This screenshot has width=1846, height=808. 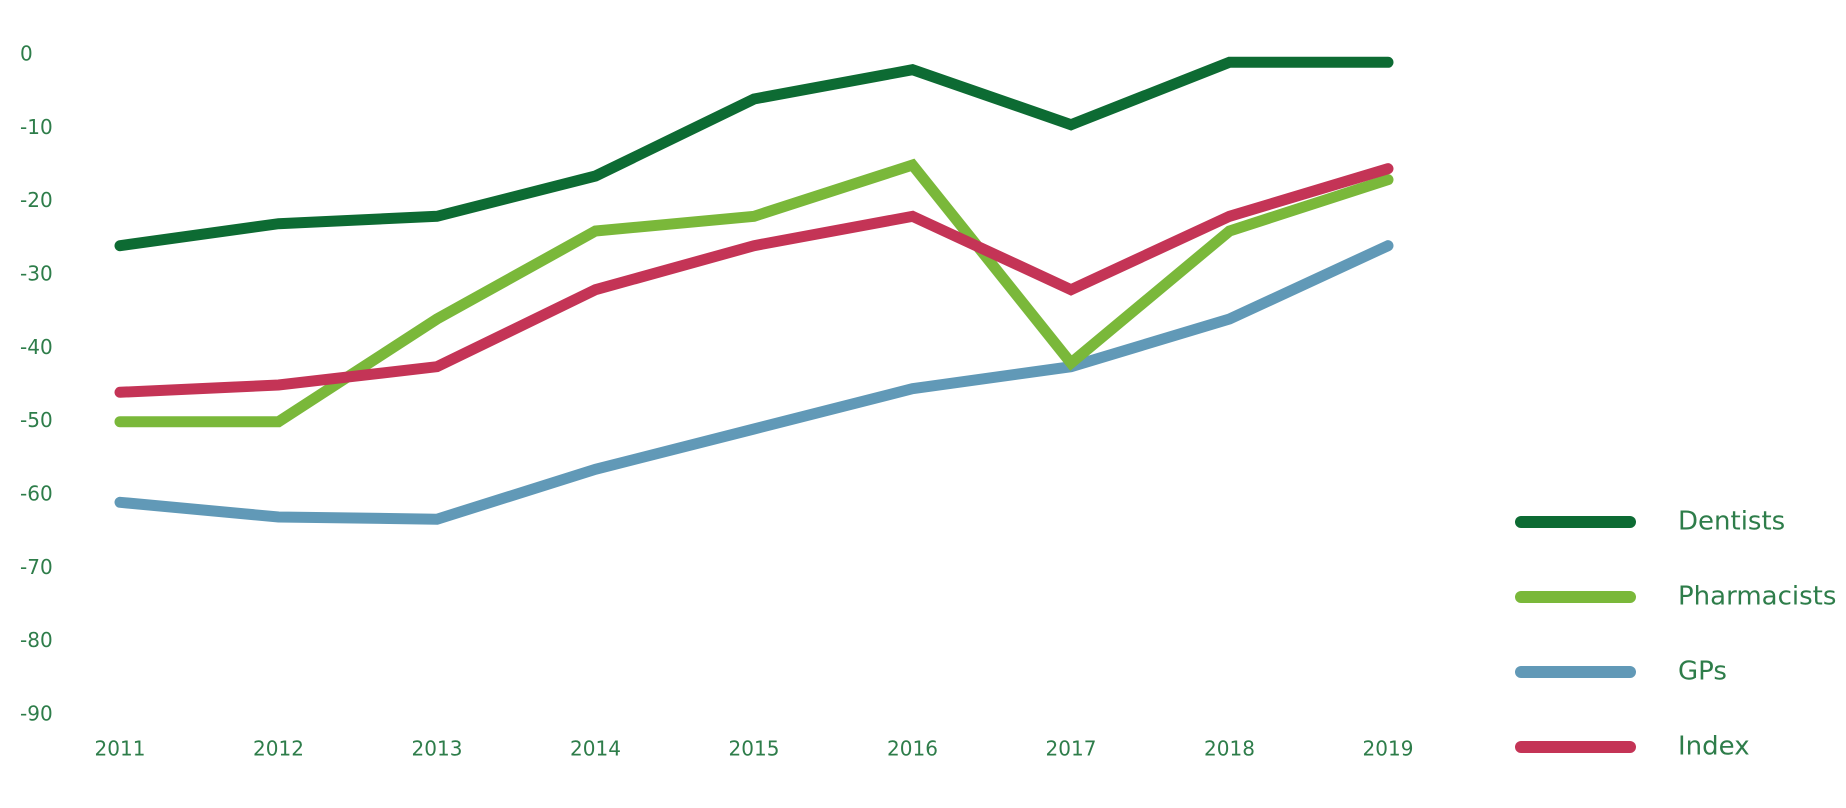 I want to click on x-tick-label: 2015, so click(x=754, y=749).